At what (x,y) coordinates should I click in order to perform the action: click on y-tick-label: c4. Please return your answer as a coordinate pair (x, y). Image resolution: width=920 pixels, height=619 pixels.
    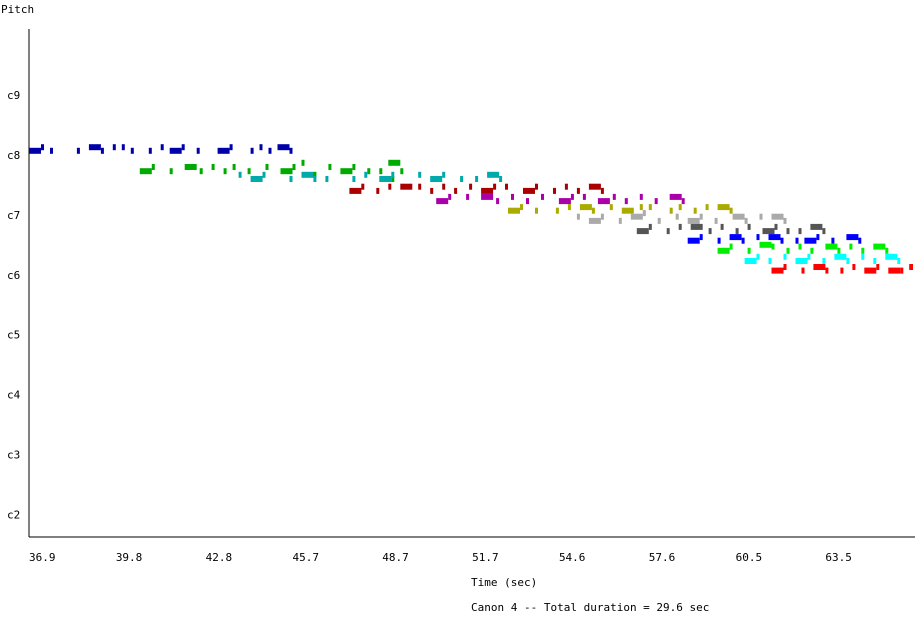
    Looking at the image, I should click on (14, 395).